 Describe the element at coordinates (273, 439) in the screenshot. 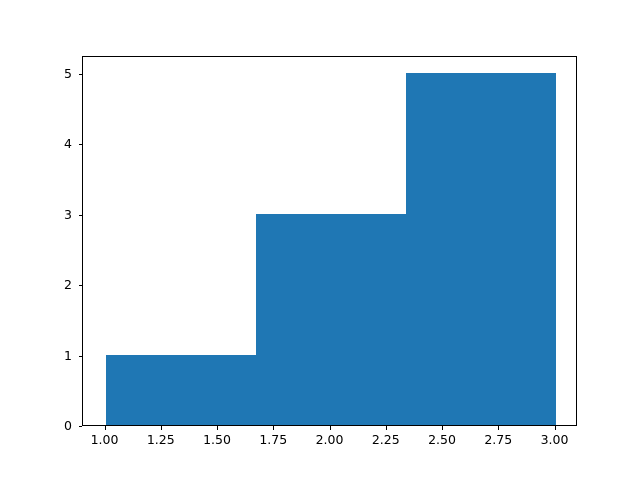

I see `x-tick-label: 1.75` at that location.